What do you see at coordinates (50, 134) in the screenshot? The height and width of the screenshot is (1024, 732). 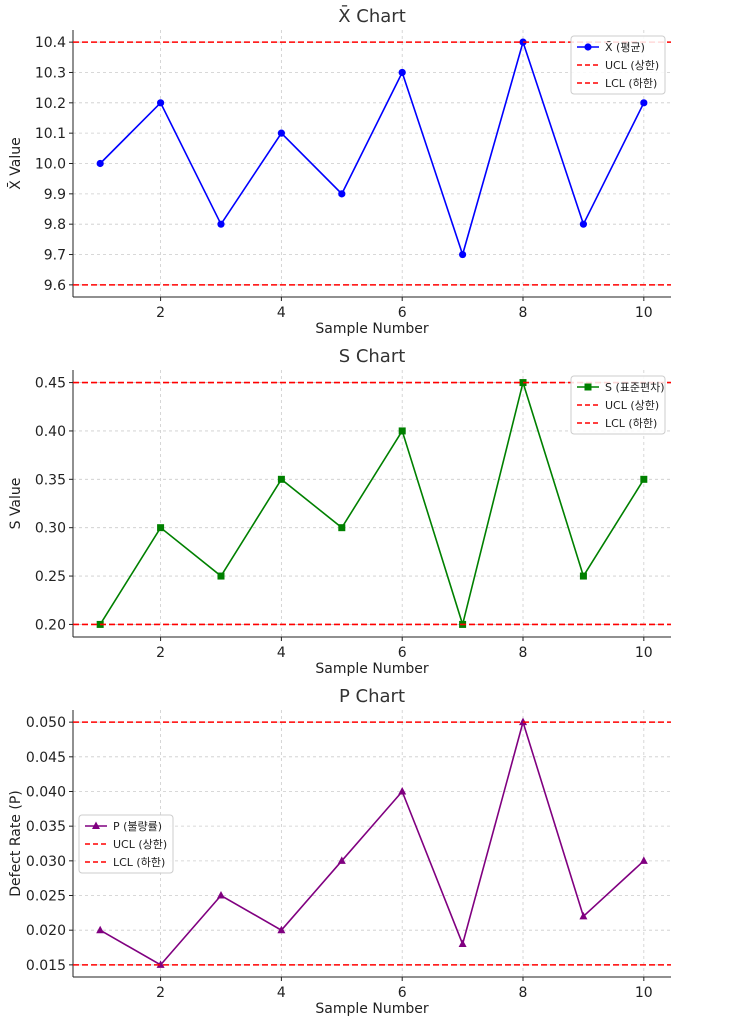 I see `y-tick-label: 10.1` at bounding box center [50, 134].